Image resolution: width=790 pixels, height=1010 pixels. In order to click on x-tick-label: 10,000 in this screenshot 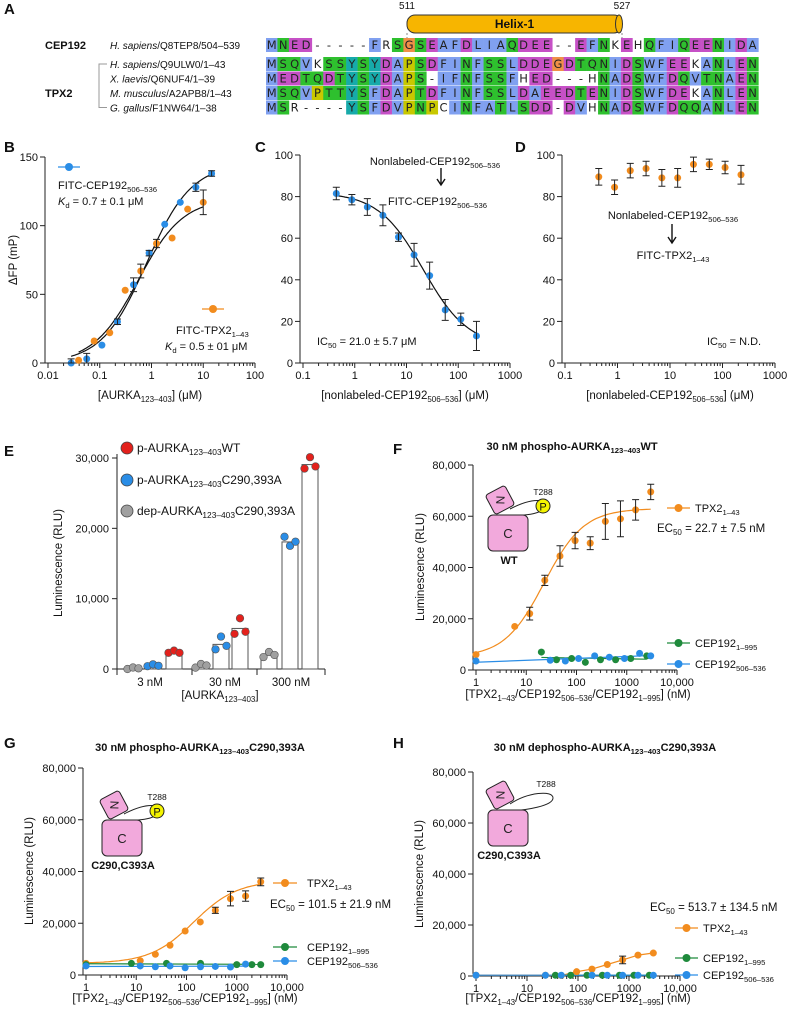, I will do `click(677, 683)`.